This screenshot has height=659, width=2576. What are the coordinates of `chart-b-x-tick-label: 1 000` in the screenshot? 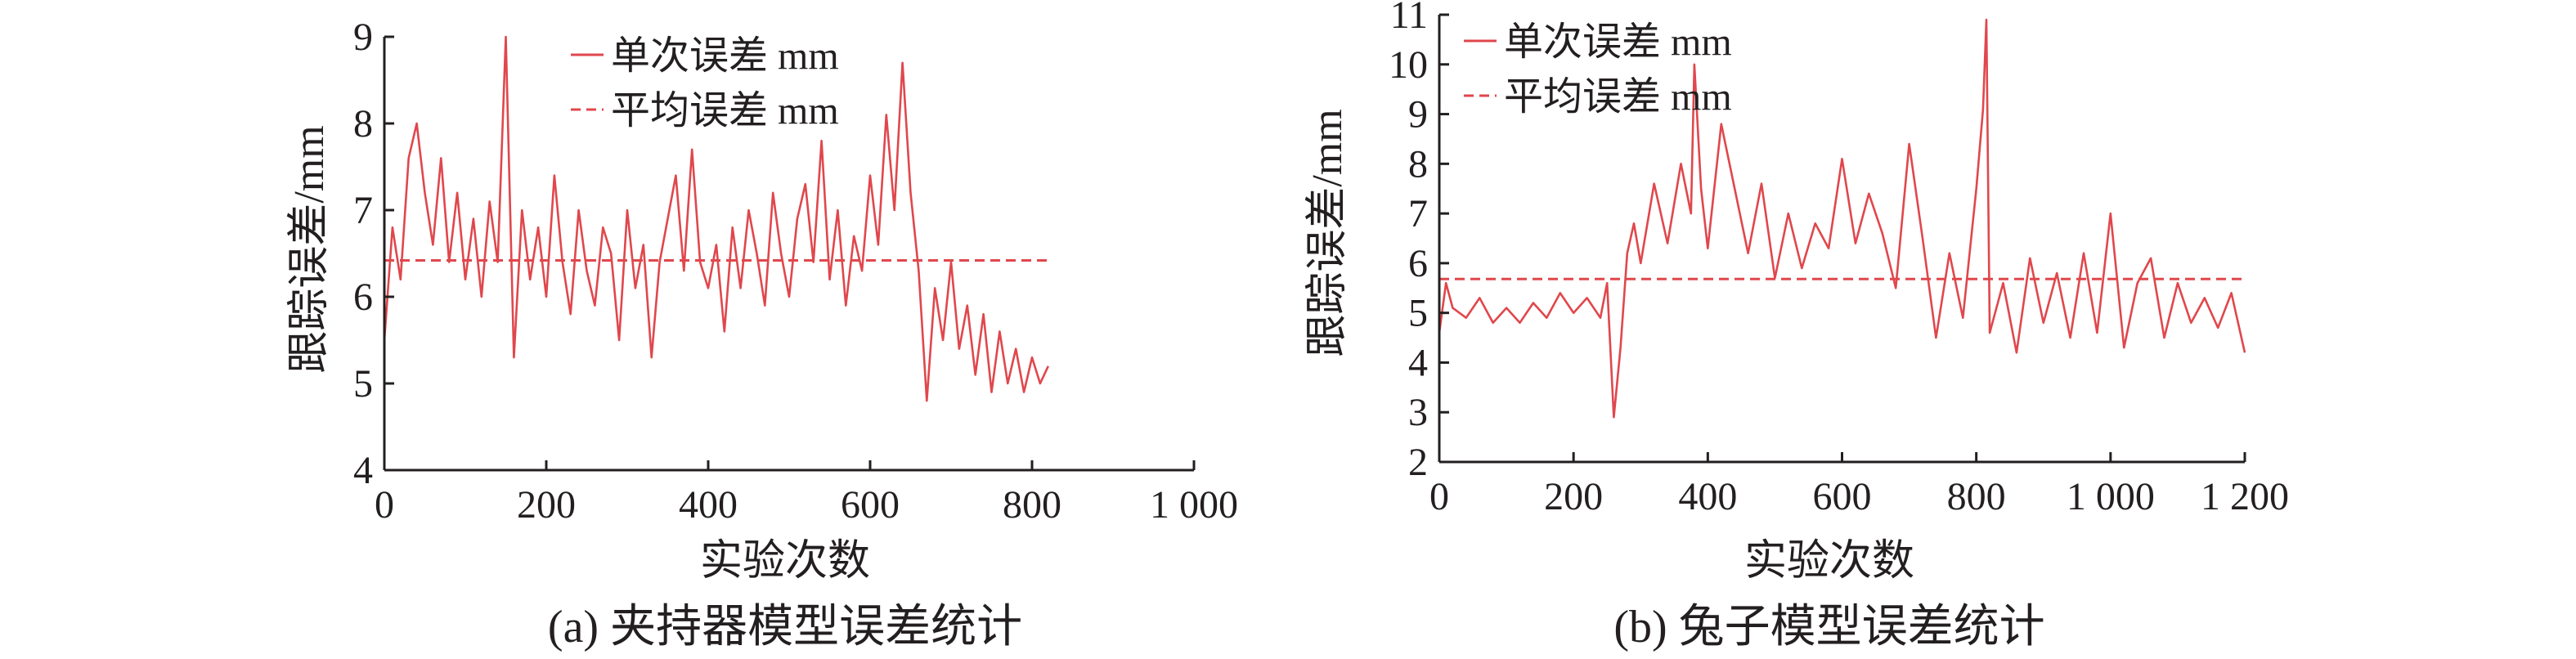 It's located at (2111, 496).